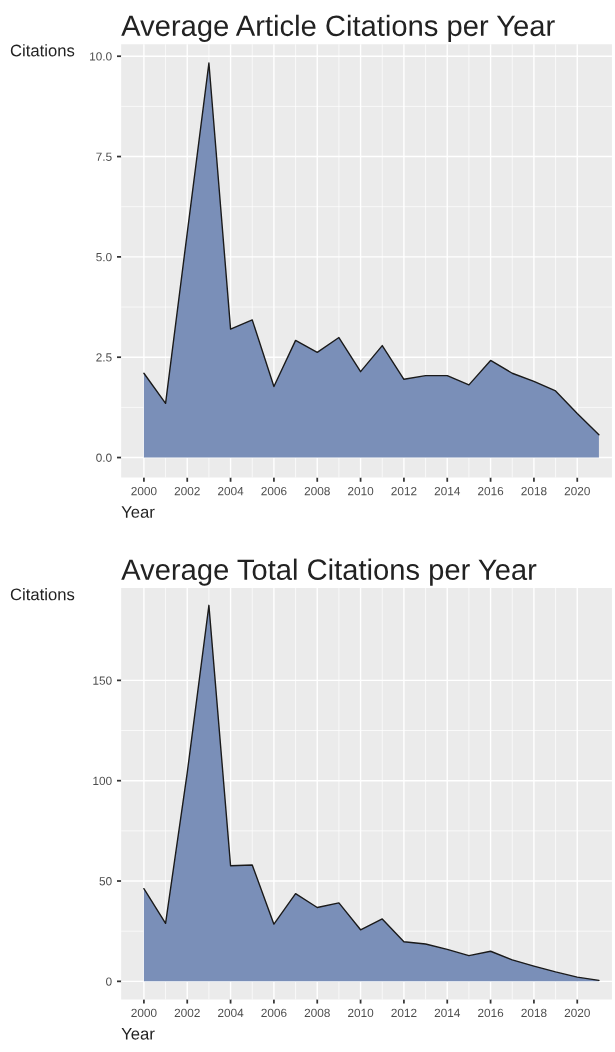 The height and width of the screenshot is (1052, 615). I want to click on y-tick-label: 50, so click(105, 881).